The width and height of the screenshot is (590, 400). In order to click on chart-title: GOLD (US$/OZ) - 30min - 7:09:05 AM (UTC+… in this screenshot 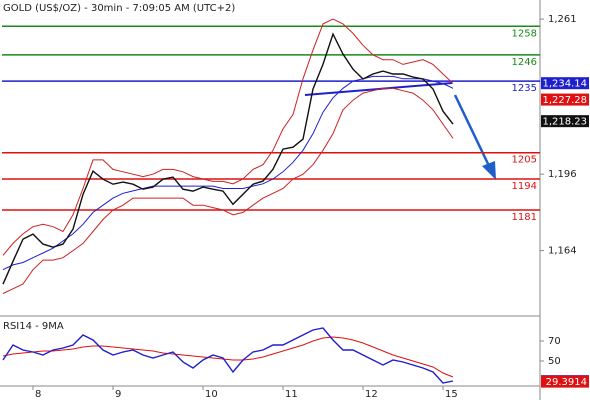, I will do `click(119, 8)`.